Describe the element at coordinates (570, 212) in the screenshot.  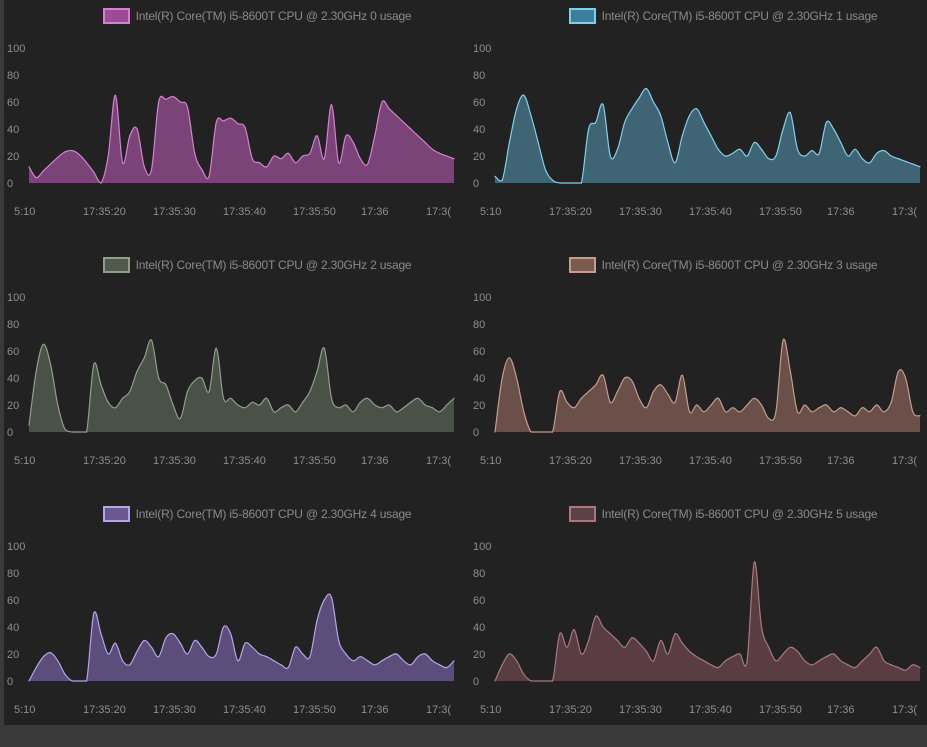
I see `x-tick-label: 17:35:20` at that location.